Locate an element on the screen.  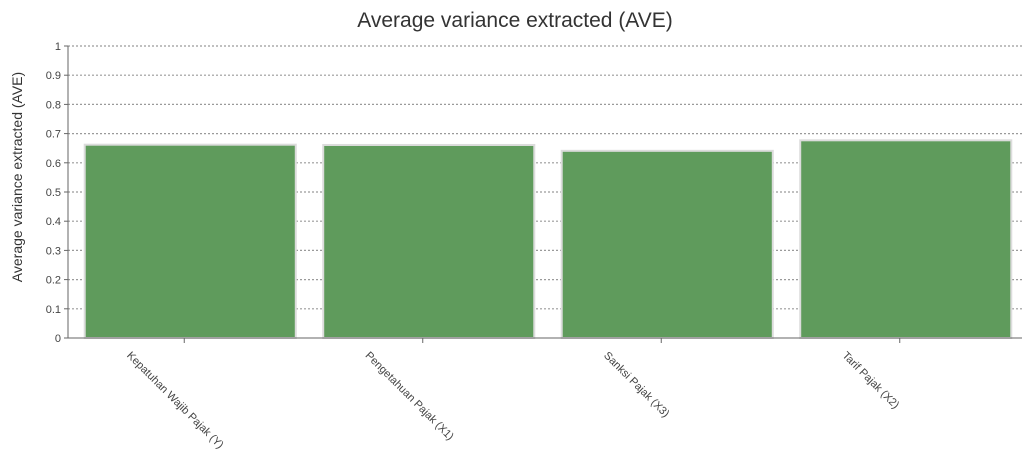
y-tick-labels: 0 0.1 0.2 0.3 0.4 0.5 0.6 0.7 0.8 0.9 1 is located at coordinates (53, 193).